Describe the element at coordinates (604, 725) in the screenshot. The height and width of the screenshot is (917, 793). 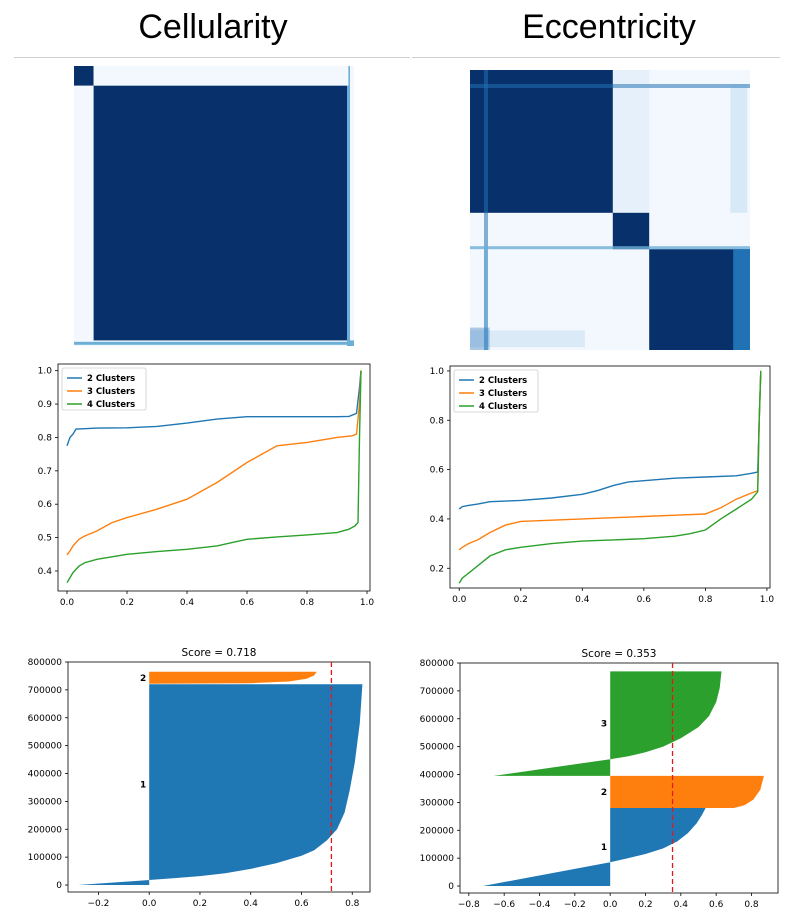
I see `cluster-label: 3` at that location.